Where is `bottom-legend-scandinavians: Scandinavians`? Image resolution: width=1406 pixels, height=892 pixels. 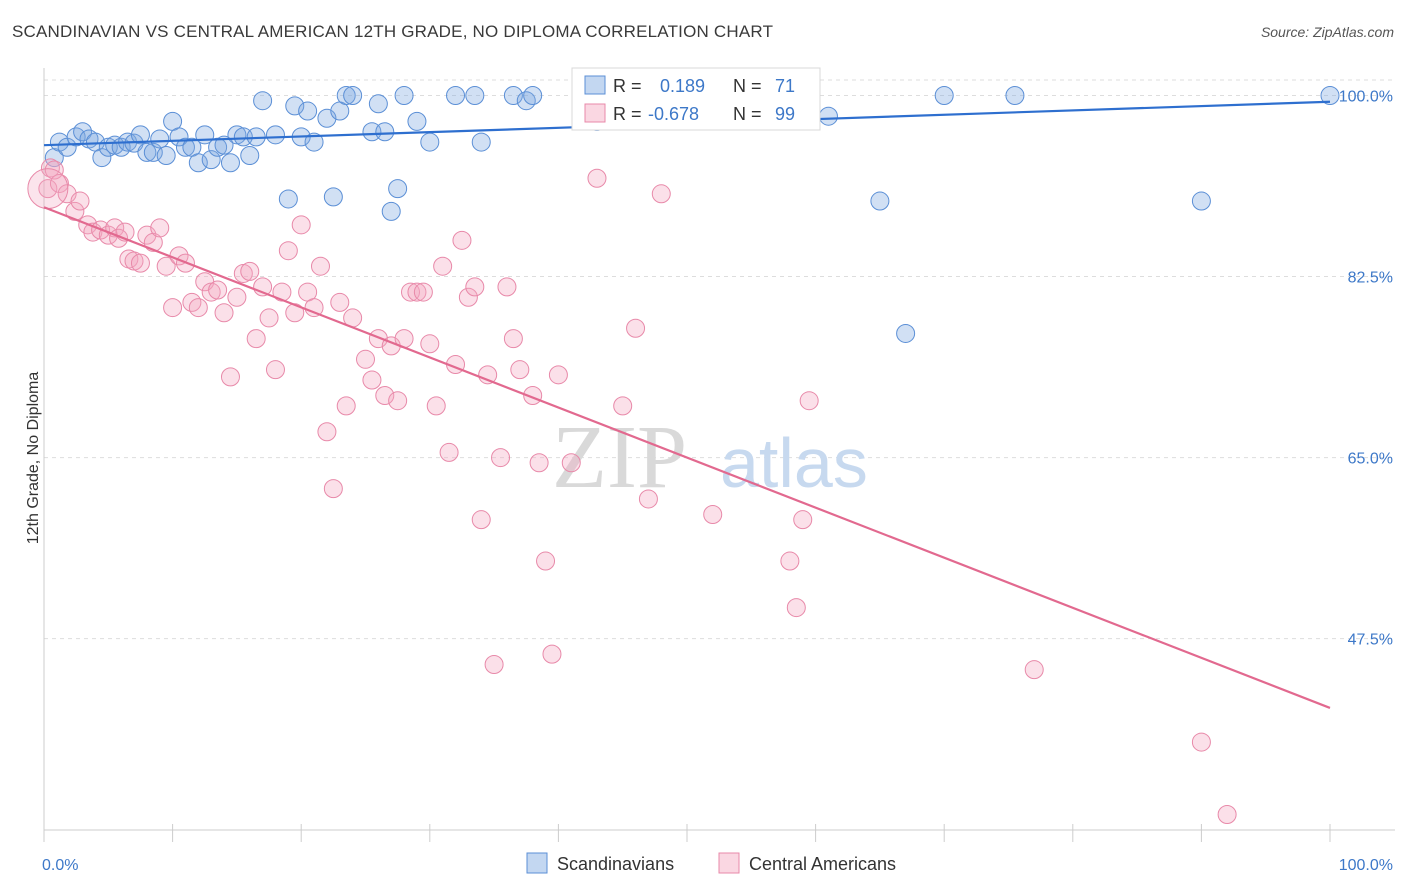 bottom-legend-scandinavians: Scandinavians is located at coordinates (615, 864).